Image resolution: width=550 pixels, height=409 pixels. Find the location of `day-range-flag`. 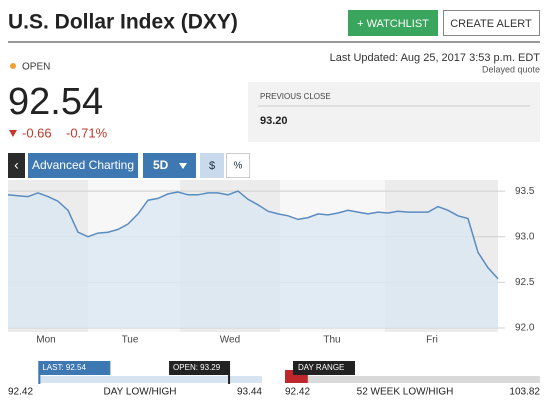

day-range-flag is located at coordinates (324, 368).